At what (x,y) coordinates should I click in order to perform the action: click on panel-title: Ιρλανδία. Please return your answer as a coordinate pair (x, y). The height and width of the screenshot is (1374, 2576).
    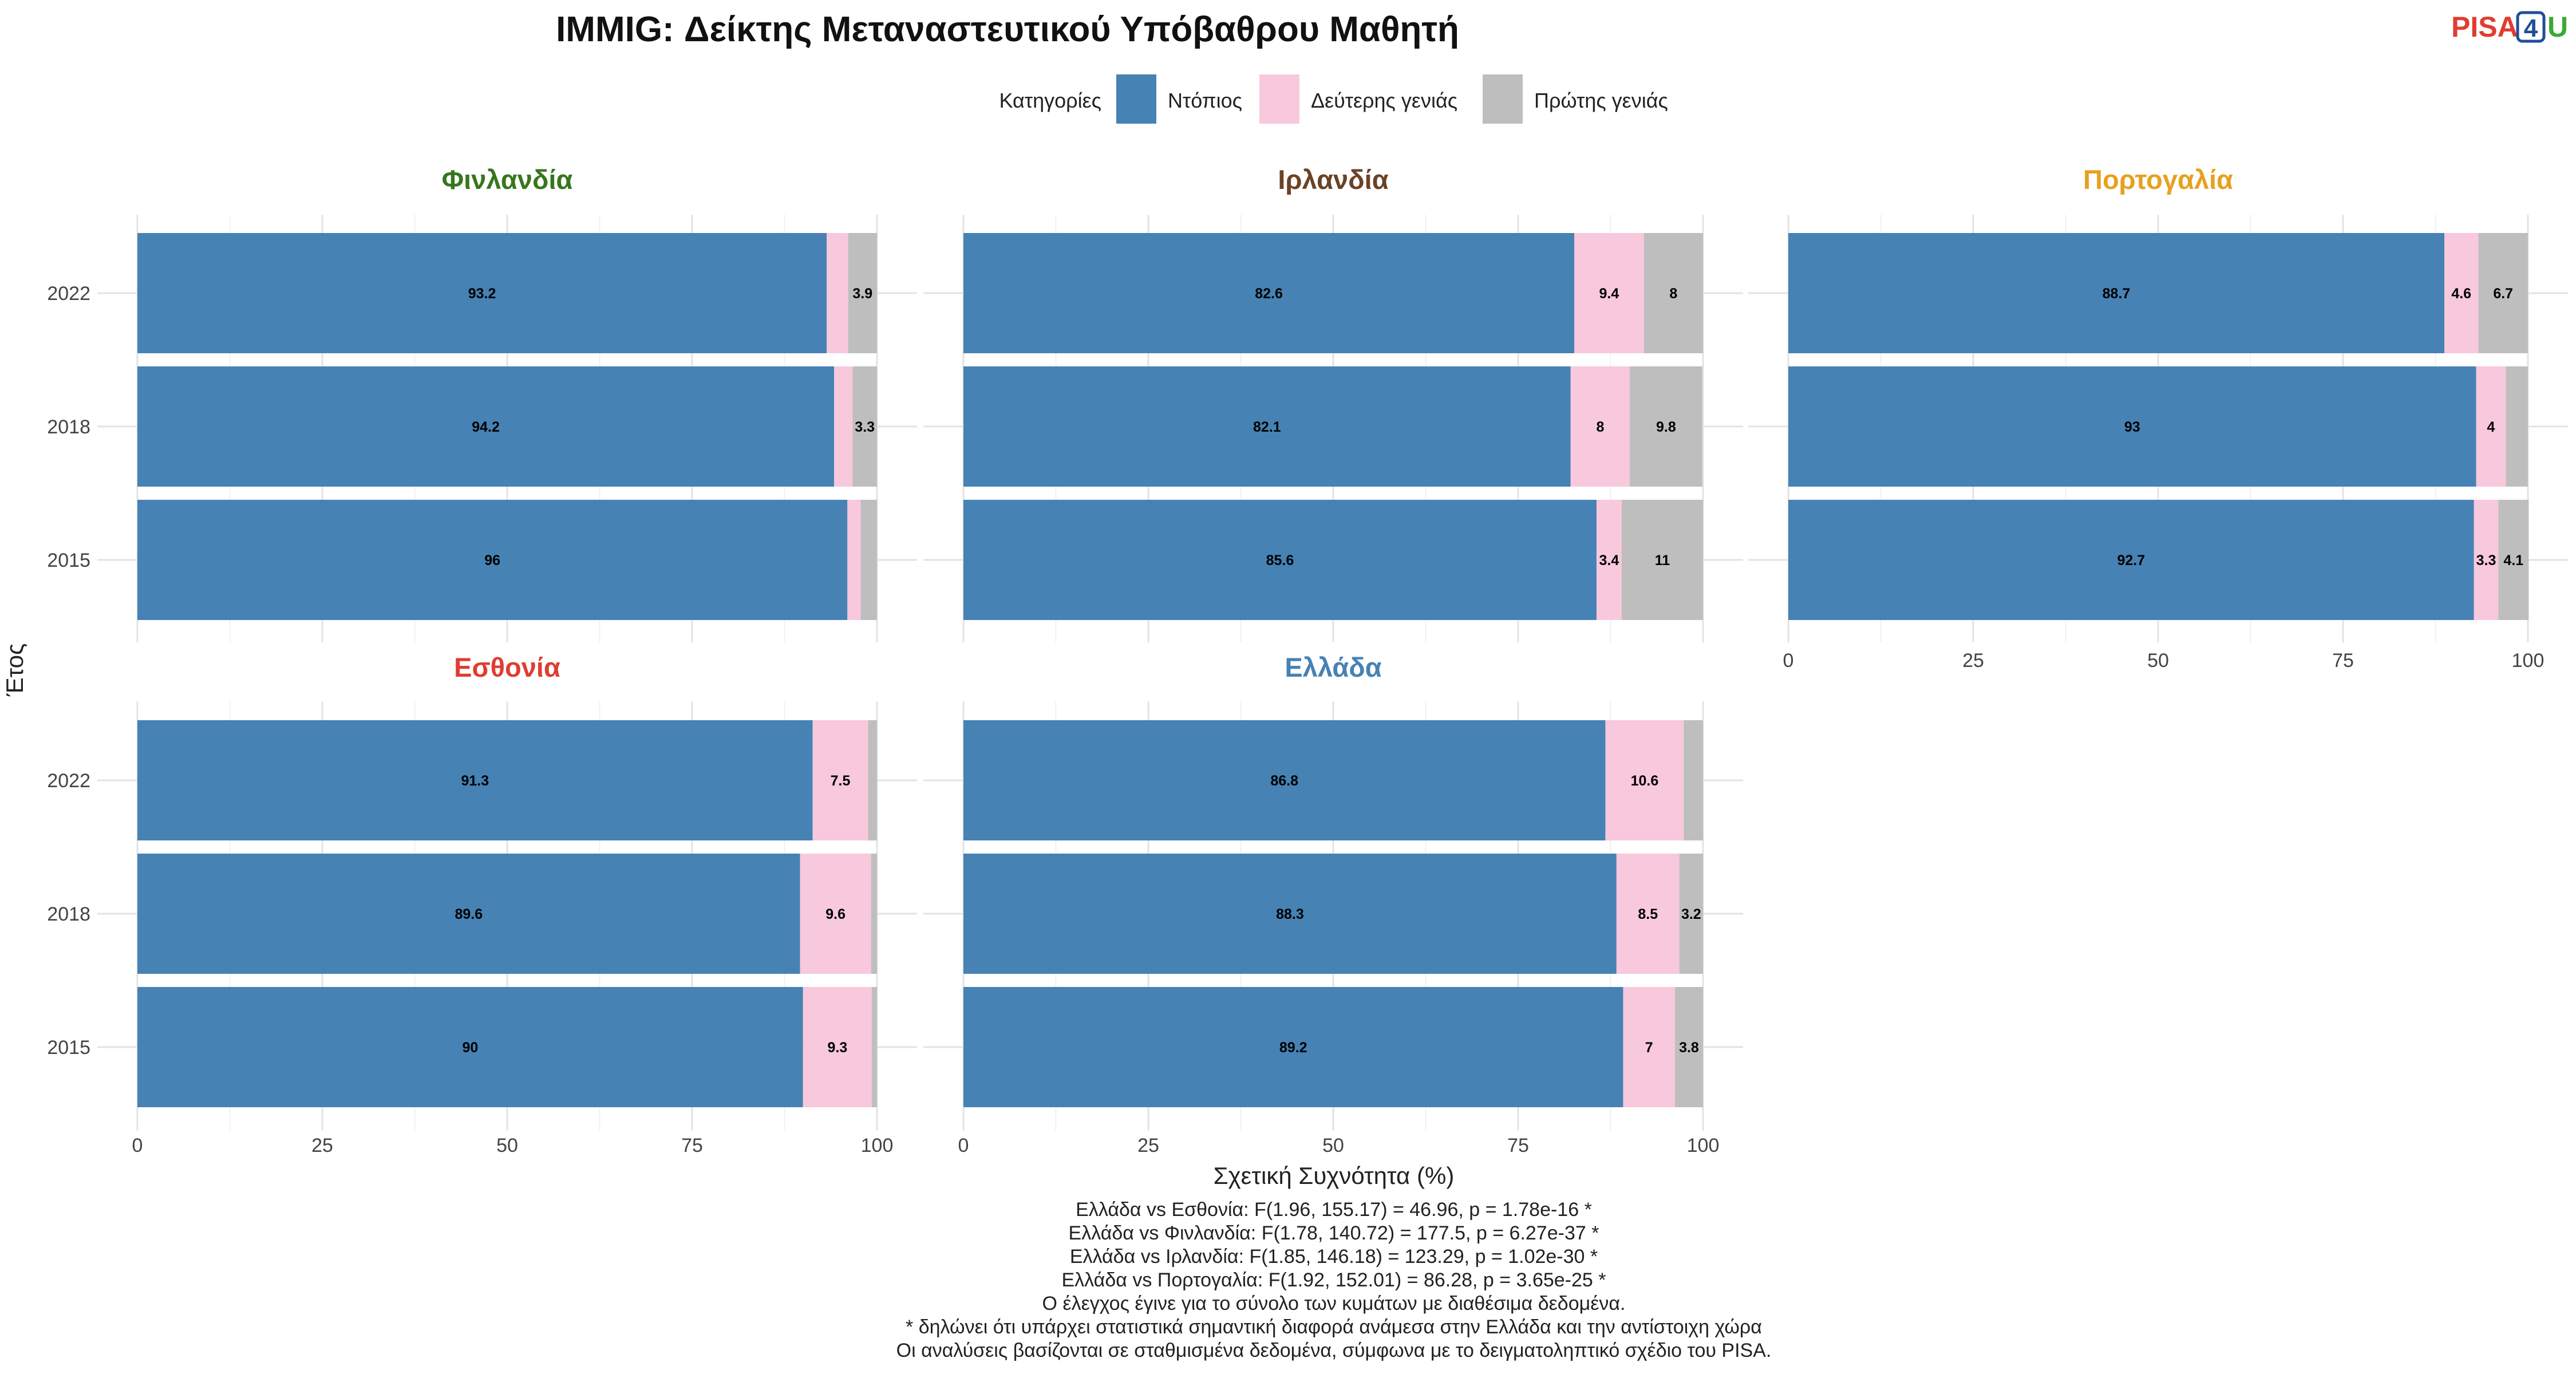
    Looking at the image, I should click on (1333, 180).